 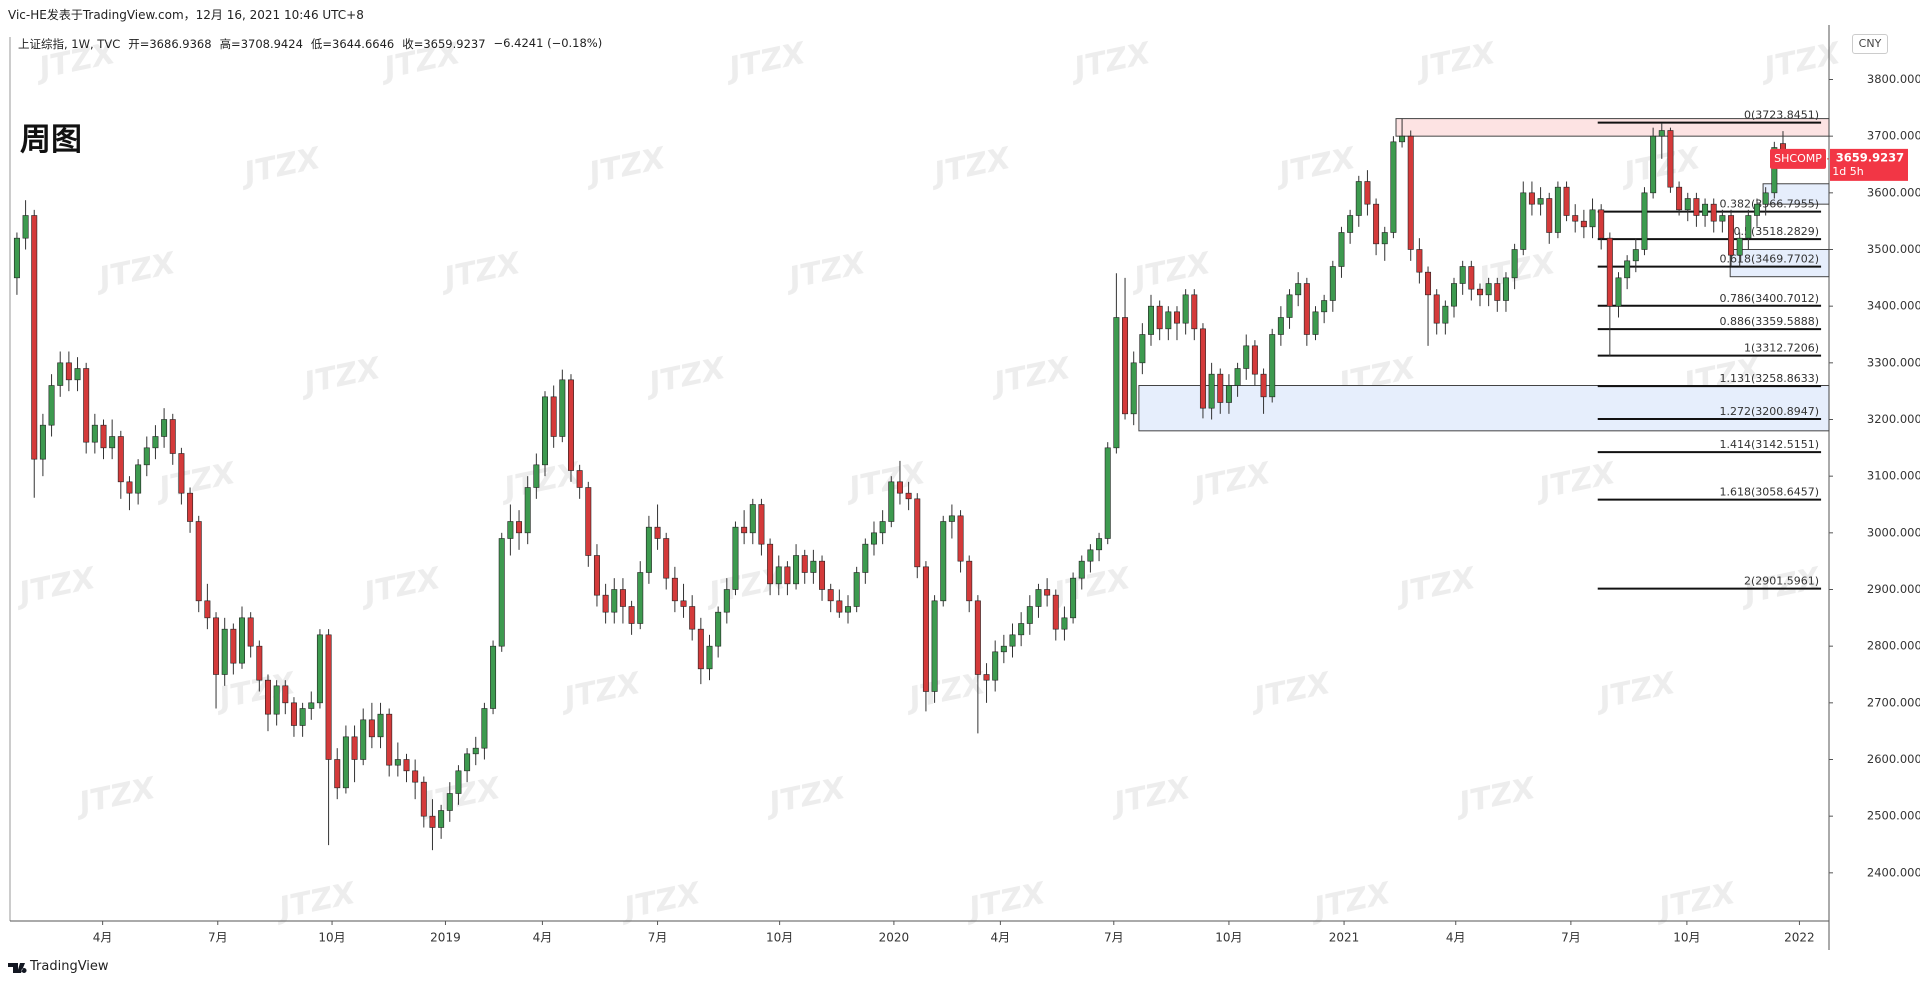 I want to click on x-tick-label: 2021, so click(x=1344, y=938).